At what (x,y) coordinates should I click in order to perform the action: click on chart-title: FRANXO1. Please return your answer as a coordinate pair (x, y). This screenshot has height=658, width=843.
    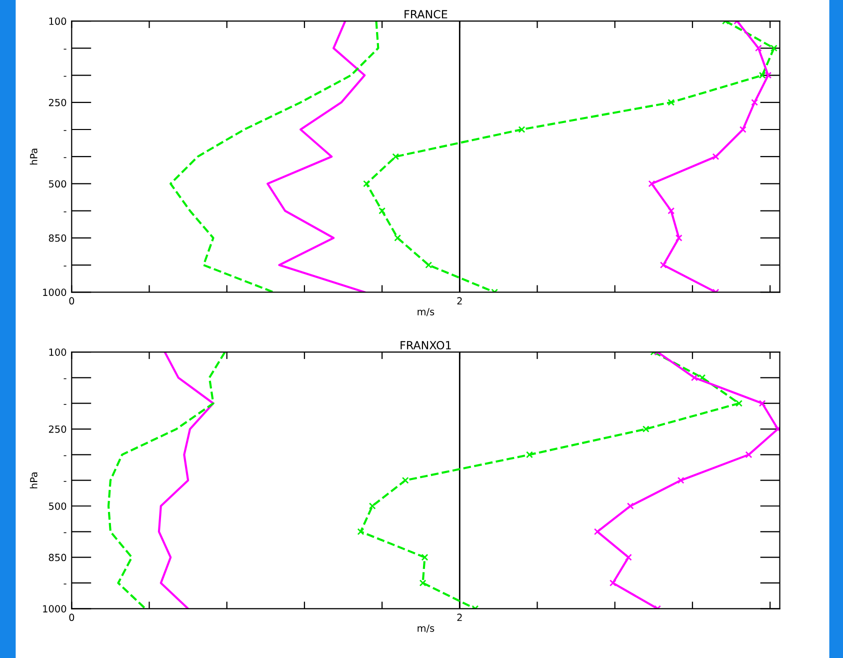
    Looking at the image, I should click on (425, 345).